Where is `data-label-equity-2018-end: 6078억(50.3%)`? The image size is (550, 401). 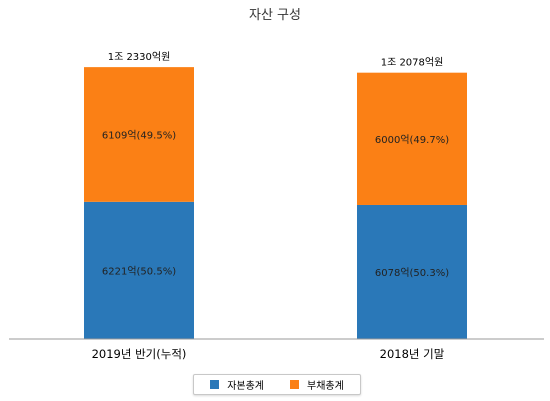
data-label-equity-2018-end: 6078억(50.3%) is located at coordinates (412, 273).